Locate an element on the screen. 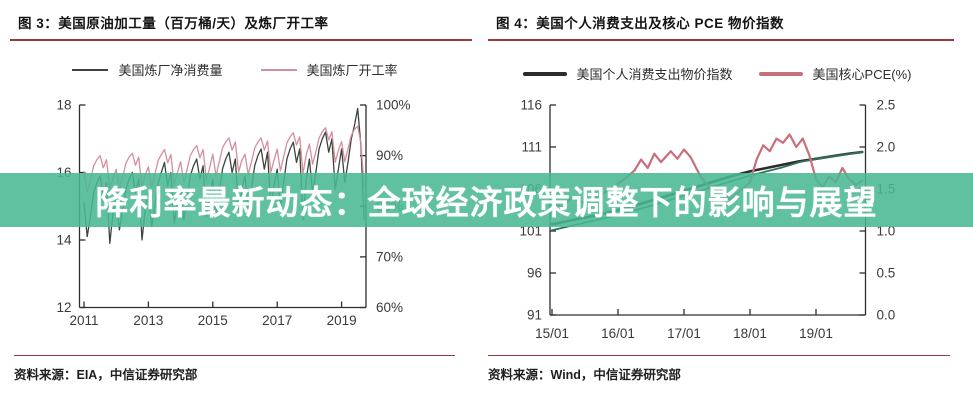 Image resolution: width=973 pixels, height=400 pixels. watermark-text: 降利率最新动态：全球经济政策调整下的影响与展望 is located at coordinates (486, 202).